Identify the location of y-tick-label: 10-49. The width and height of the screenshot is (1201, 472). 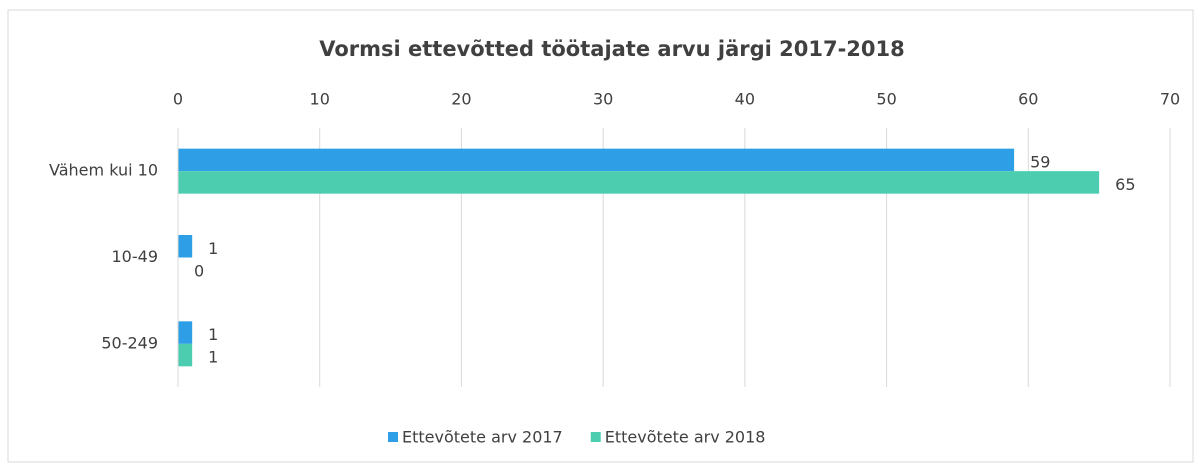
(135, 256).